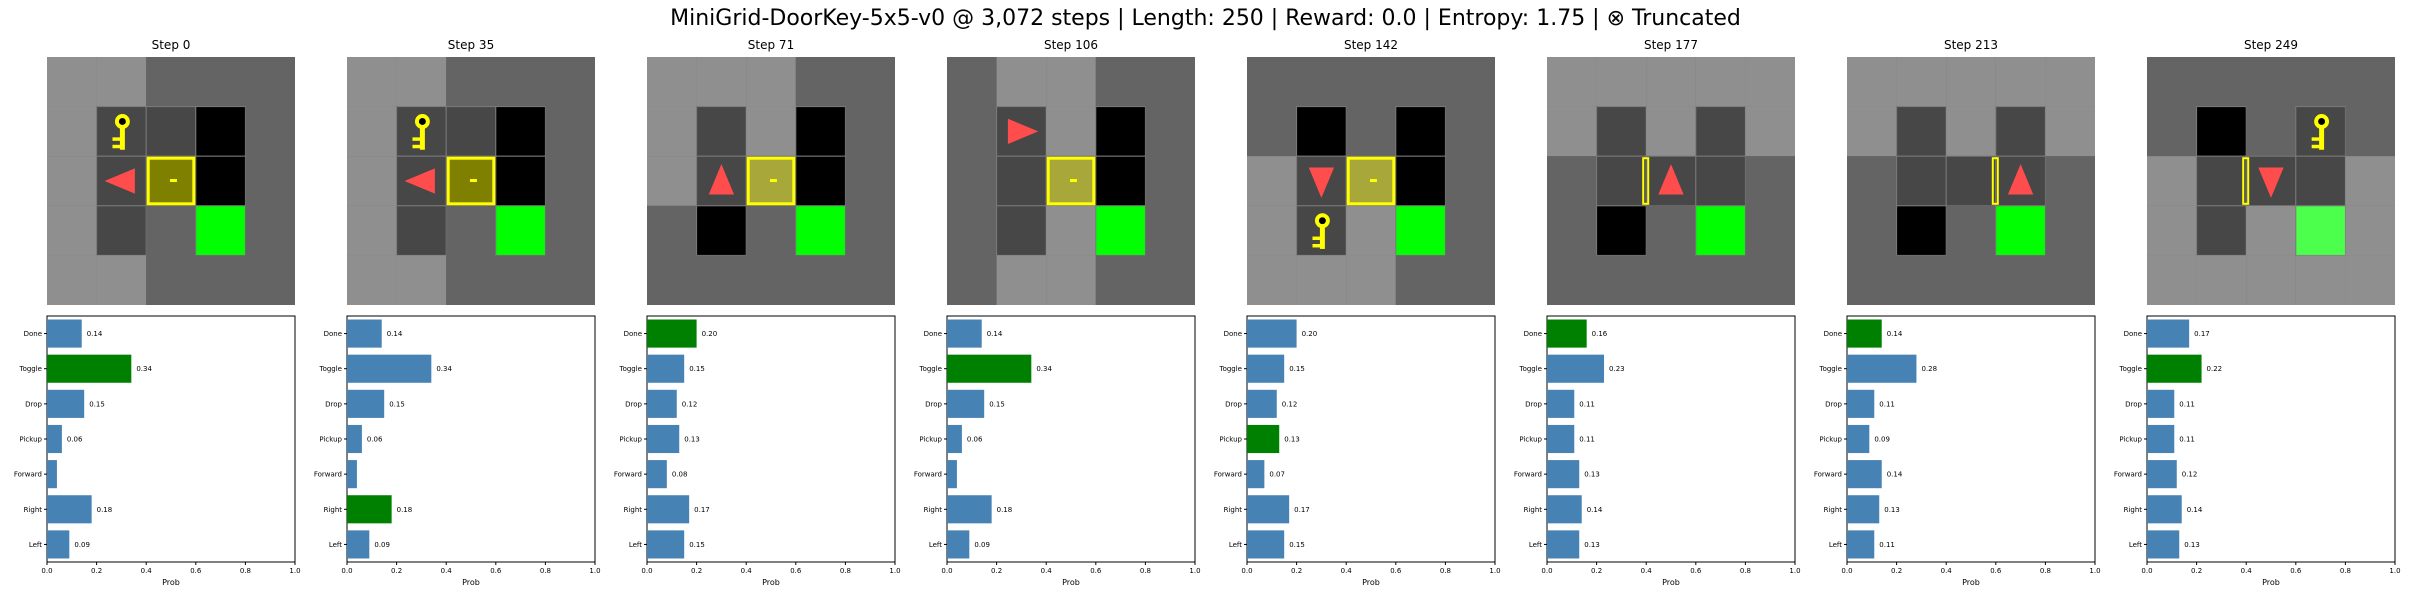 The image size is (2411, 611). I want to click on y-tick-label: Toggle, so click(1530, 369).